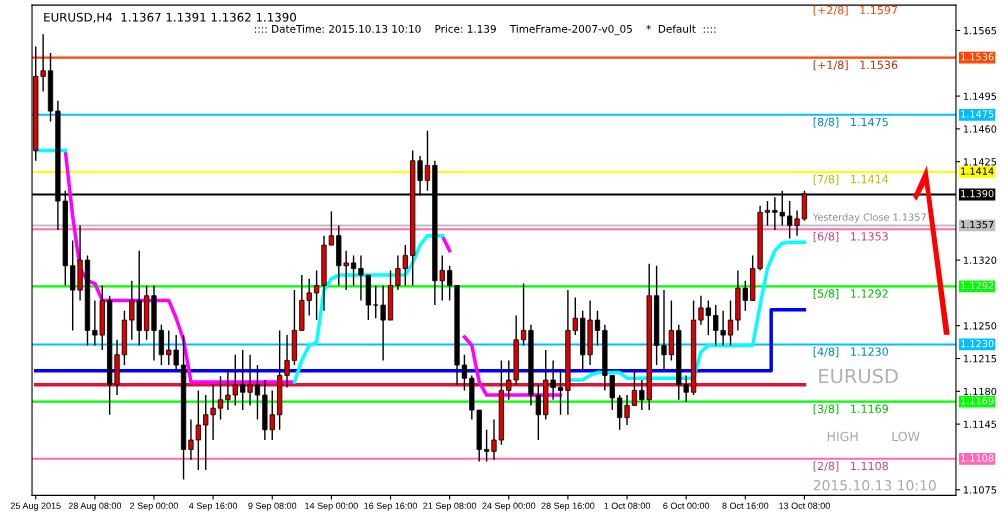  Describe the element at coordinates (980, 326) in the screenshot. I see `y-tick-label: 1.1250` at that location.